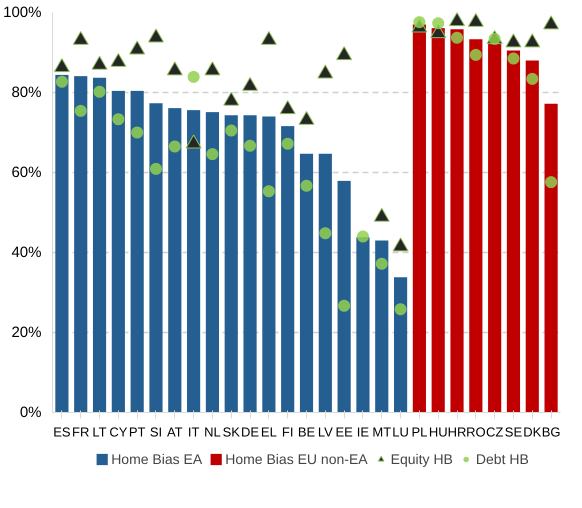 The height and width of the screenshot is (508, 582). I want to click on x-tick-label: IE, so click(363, 432).